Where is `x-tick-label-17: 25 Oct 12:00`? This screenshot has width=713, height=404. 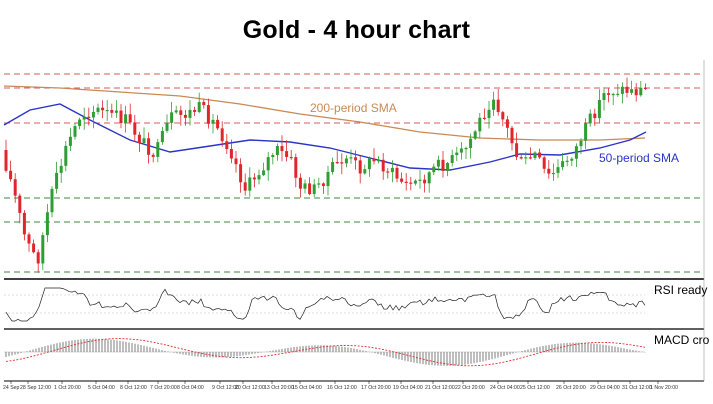 x-tick-label-17: 25 Oct 12:00 is located at coordinates (535, 388).